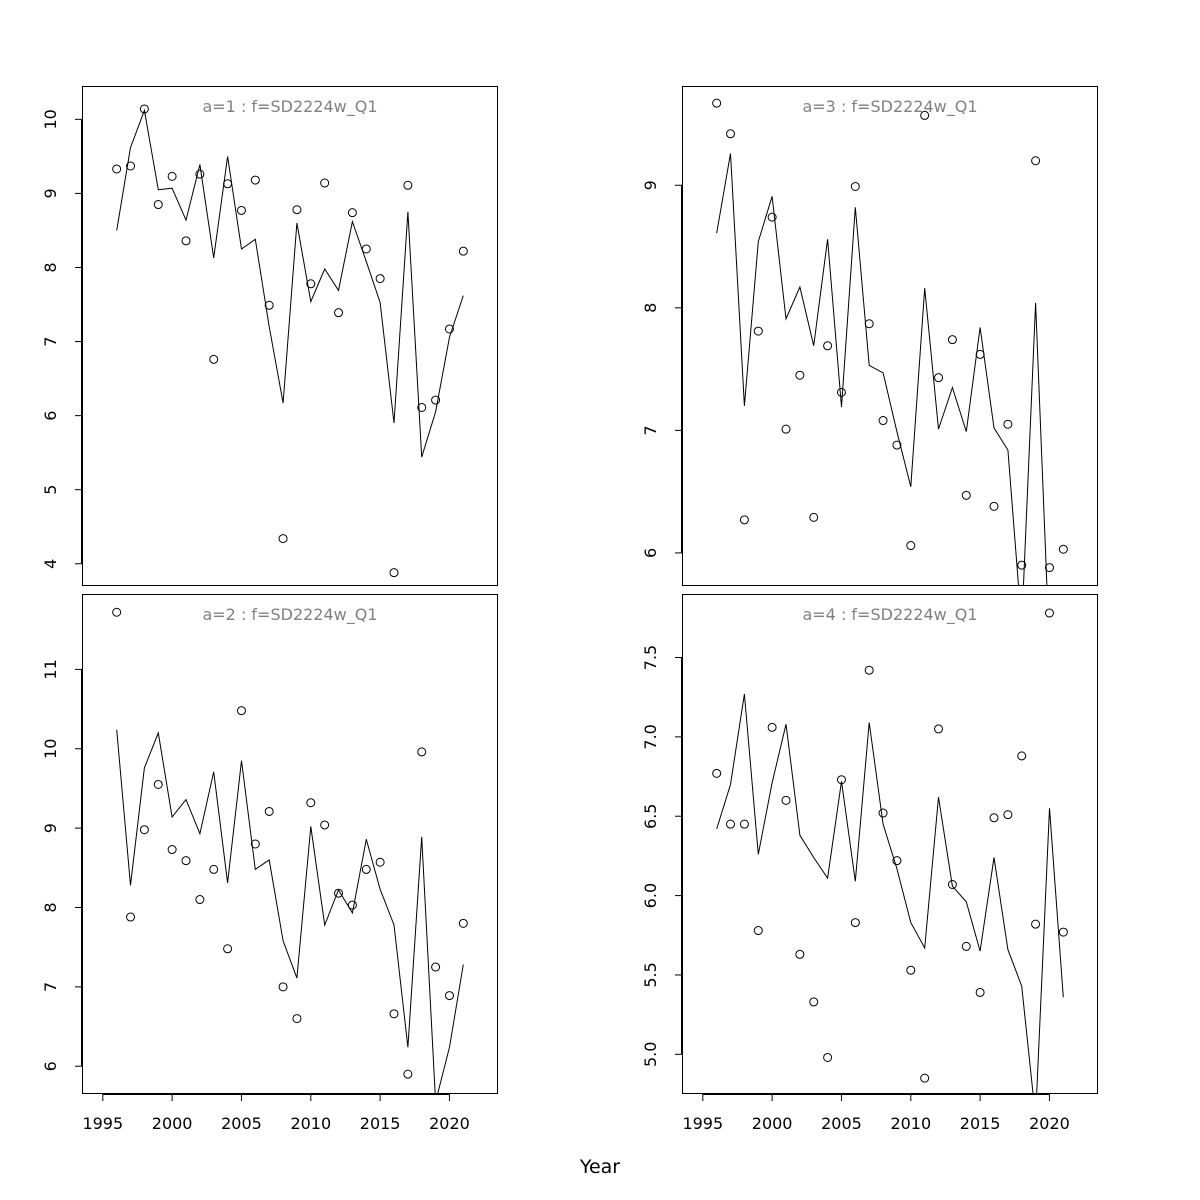 Image resolution: width=1200 pixels, height=1200 pixels. What do you see at coordinates (241, 1123) in the screenshot?
I see `x-tick-label: 2005` at bounding box center [241, 1123].